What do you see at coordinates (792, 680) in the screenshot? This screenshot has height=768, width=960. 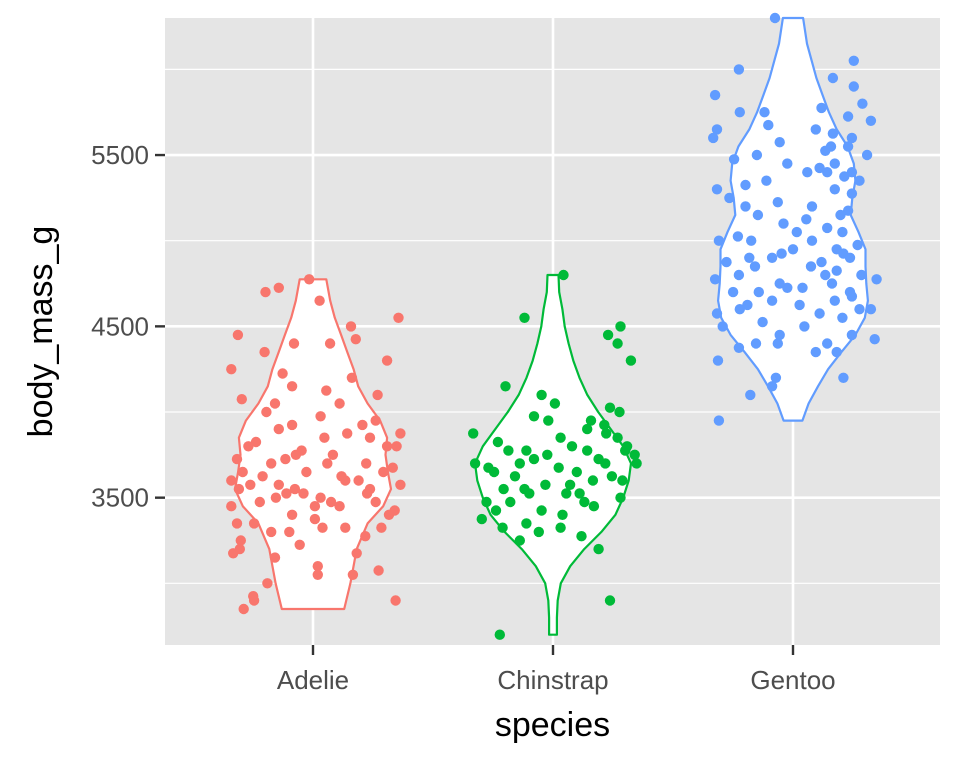 I see `x-tick-label: Gentoo` at bounding box center [792, 680].